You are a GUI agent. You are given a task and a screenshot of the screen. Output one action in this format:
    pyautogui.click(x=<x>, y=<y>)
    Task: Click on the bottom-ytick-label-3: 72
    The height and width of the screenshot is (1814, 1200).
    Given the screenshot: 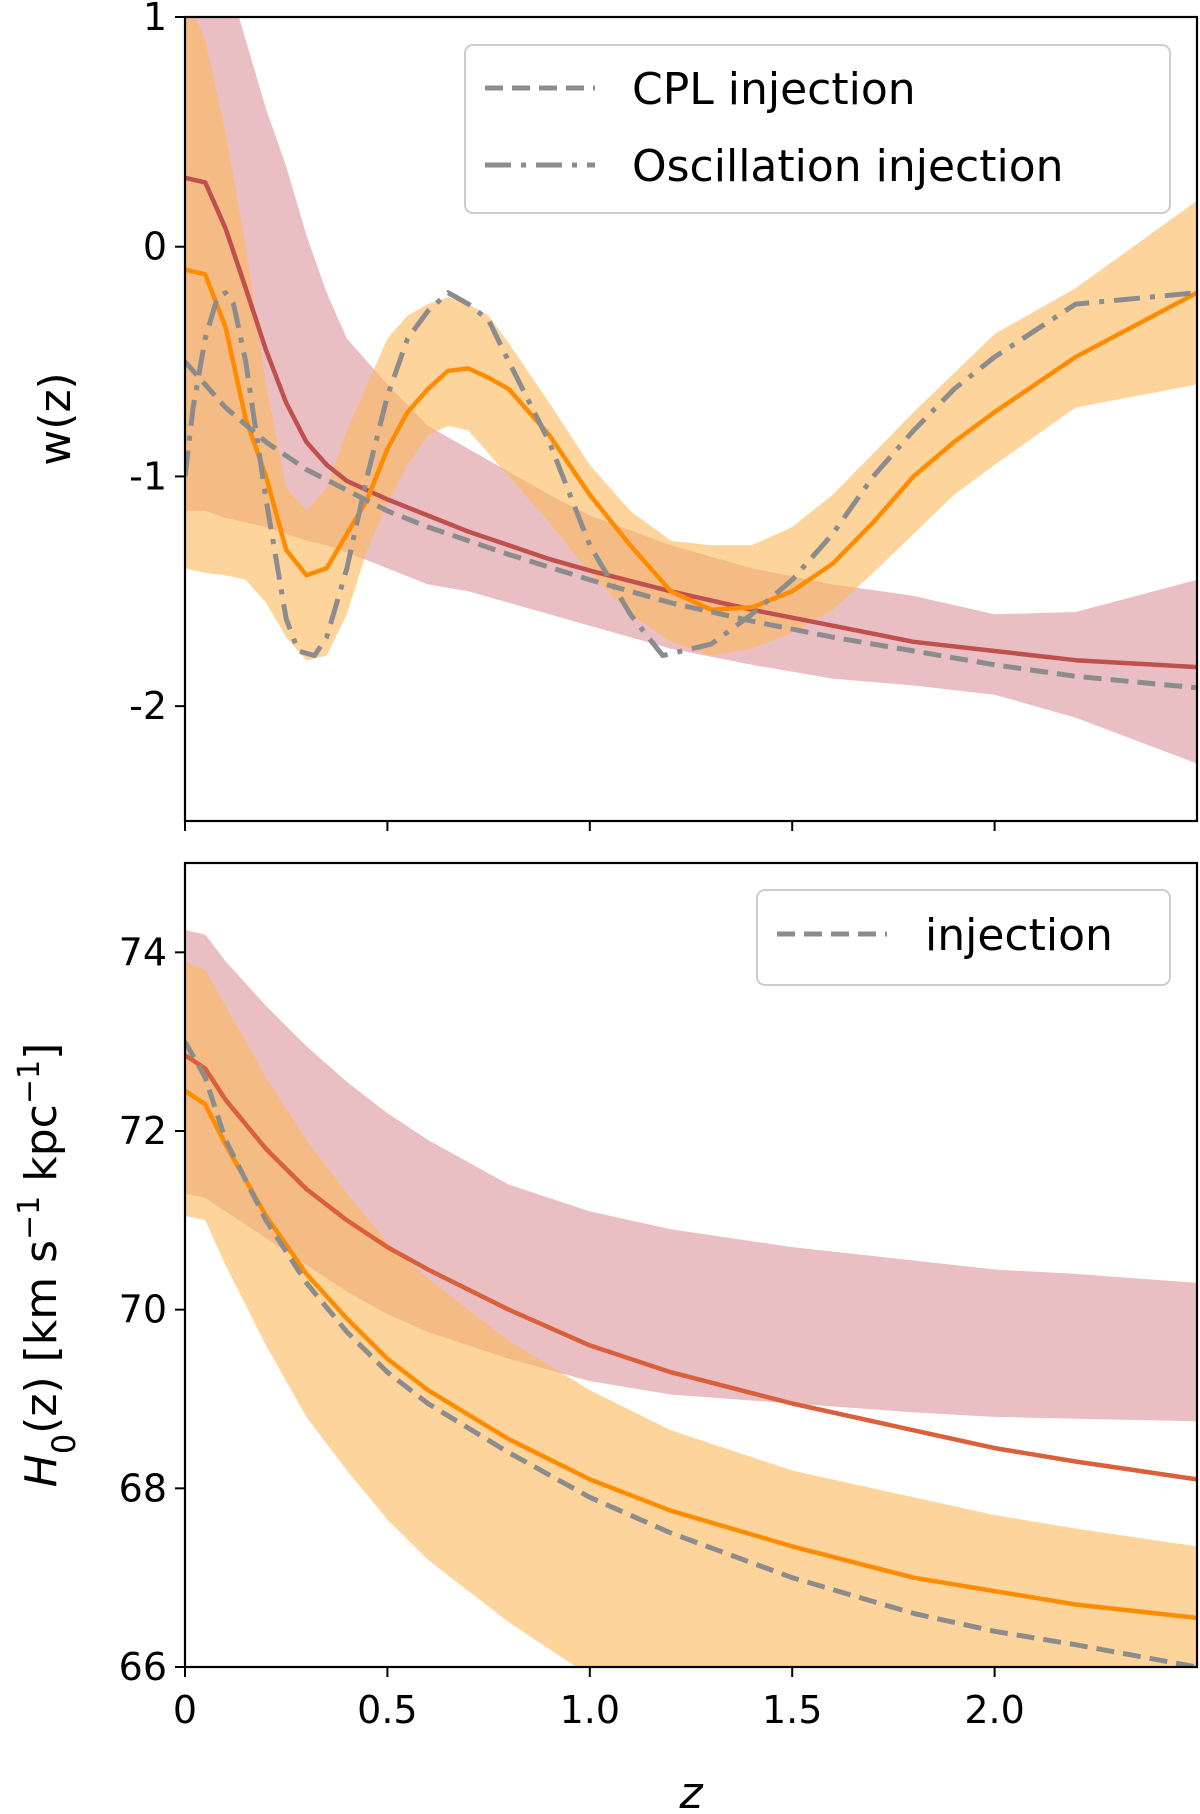 What is the action you would take?
    pyautogui.click(x=143, y=1131)
    